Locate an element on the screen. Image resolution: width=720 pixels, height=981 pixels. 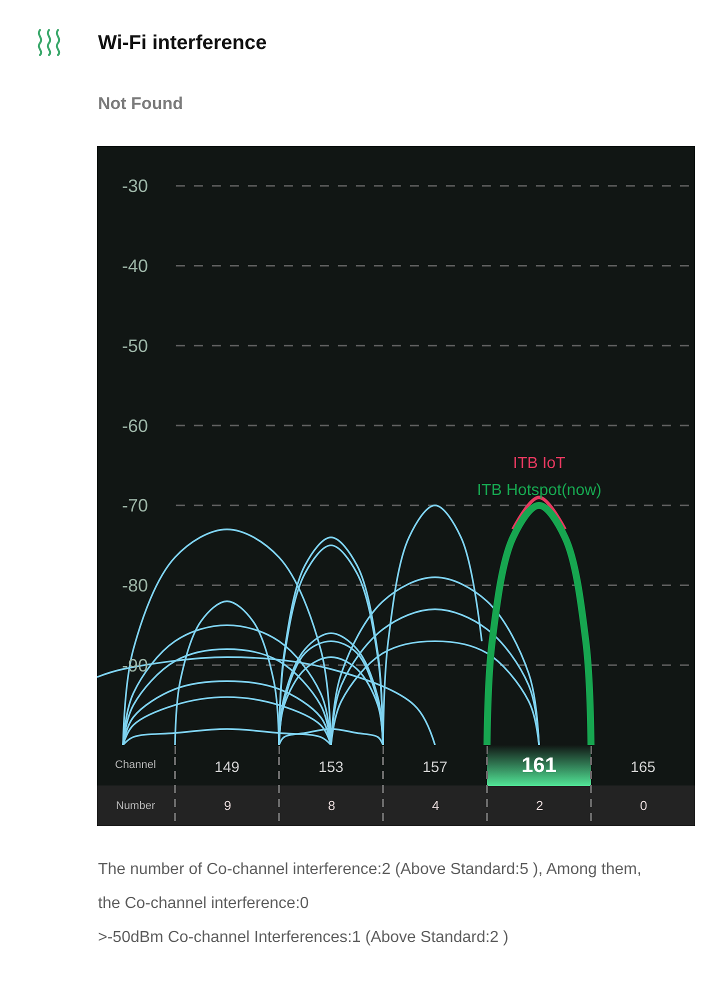
series-label: ITB Hotspot(now) is located at coordinates (539, 490).